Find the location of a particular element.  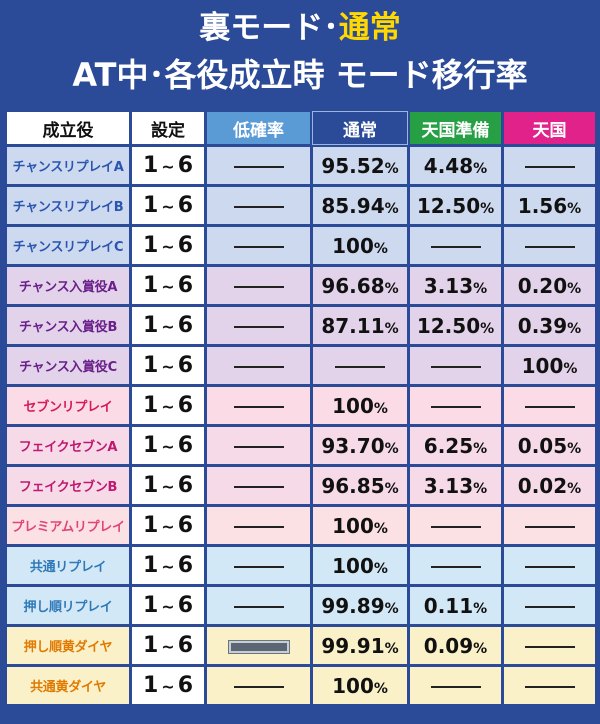

cell-value: 96.85 is located at coordinates (353, 485).